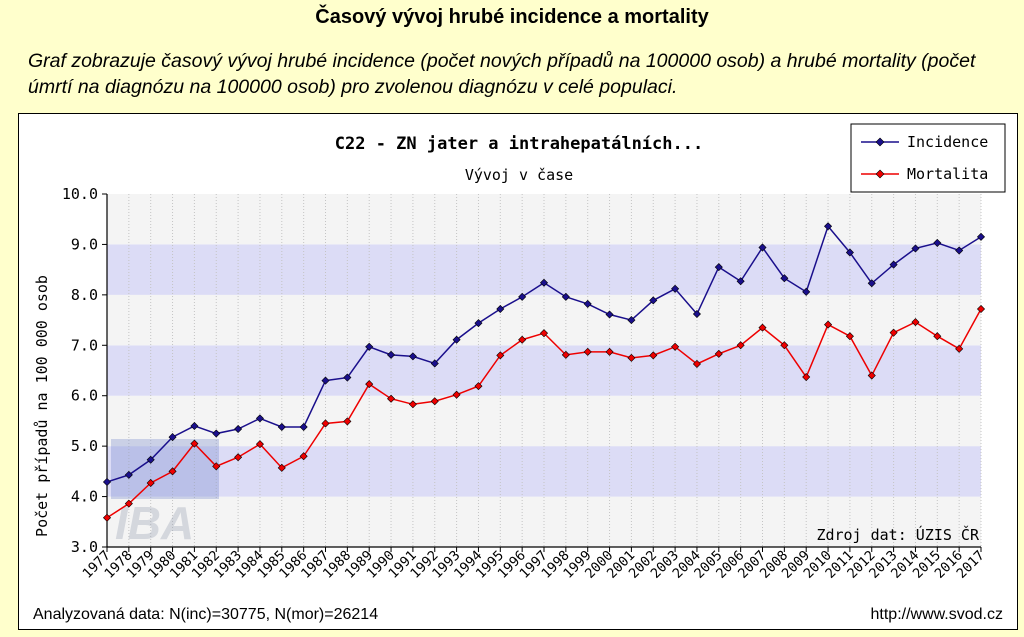 The width and height of the screenshot is (1024, 637). I want to click on legend-box, so click(928, 158).